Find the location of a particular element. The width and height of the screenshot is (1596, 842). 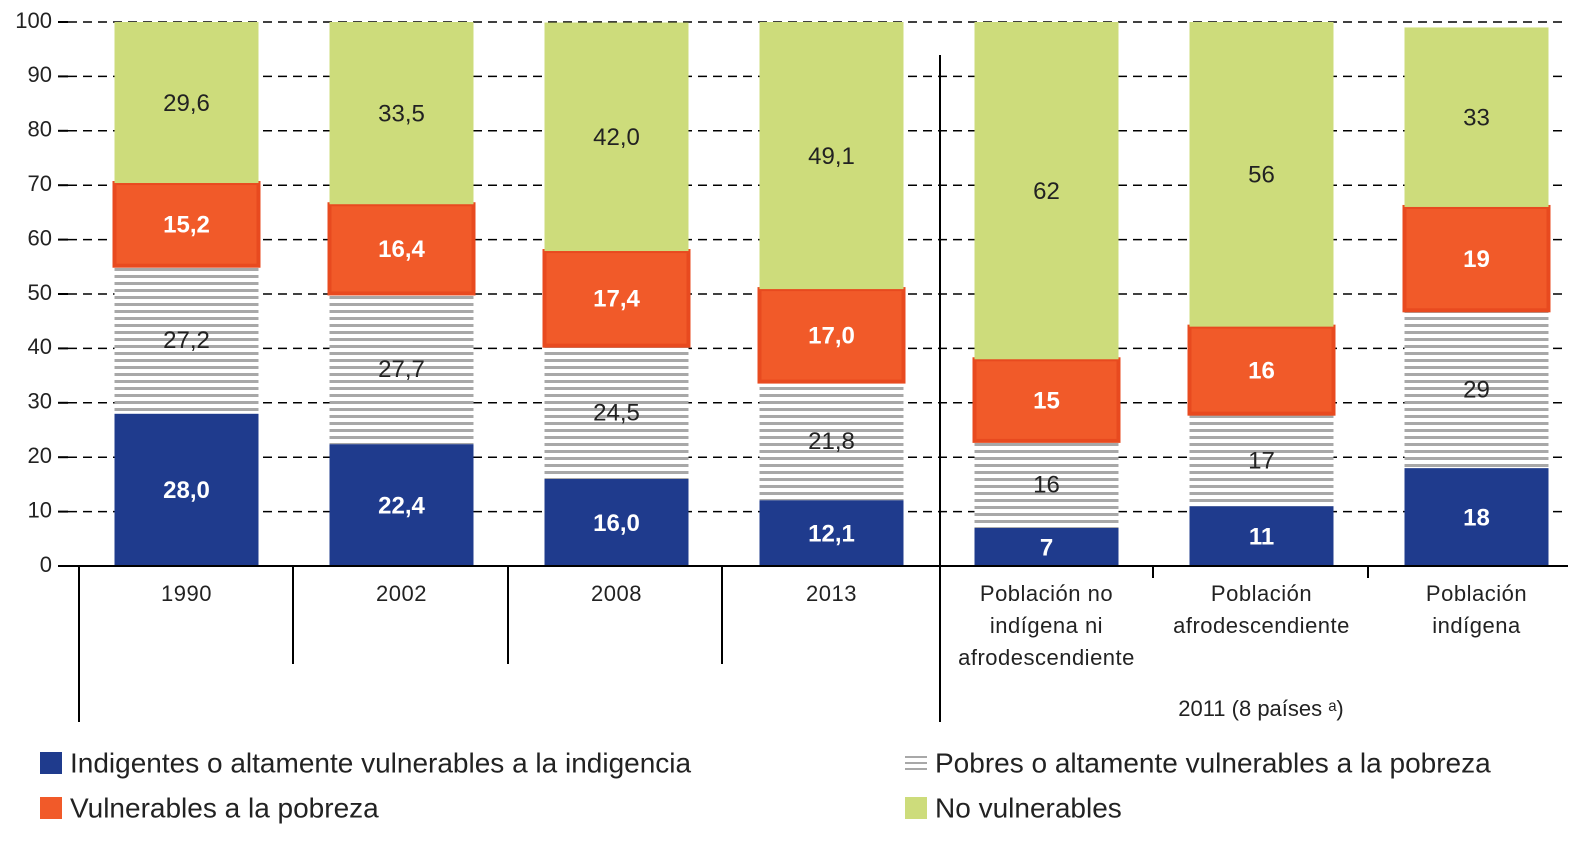

data-label: 15 is located at coordinates (1046, 400).